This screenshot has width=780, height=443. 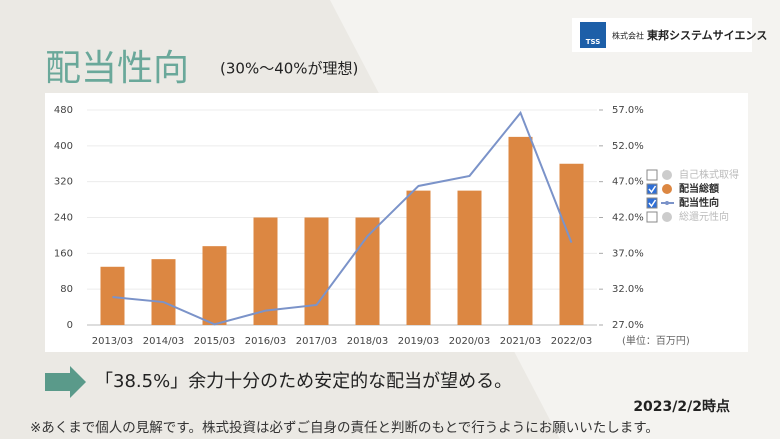 I want to click on as-of: 2023/2/2時点, so click(x=681, y=406).